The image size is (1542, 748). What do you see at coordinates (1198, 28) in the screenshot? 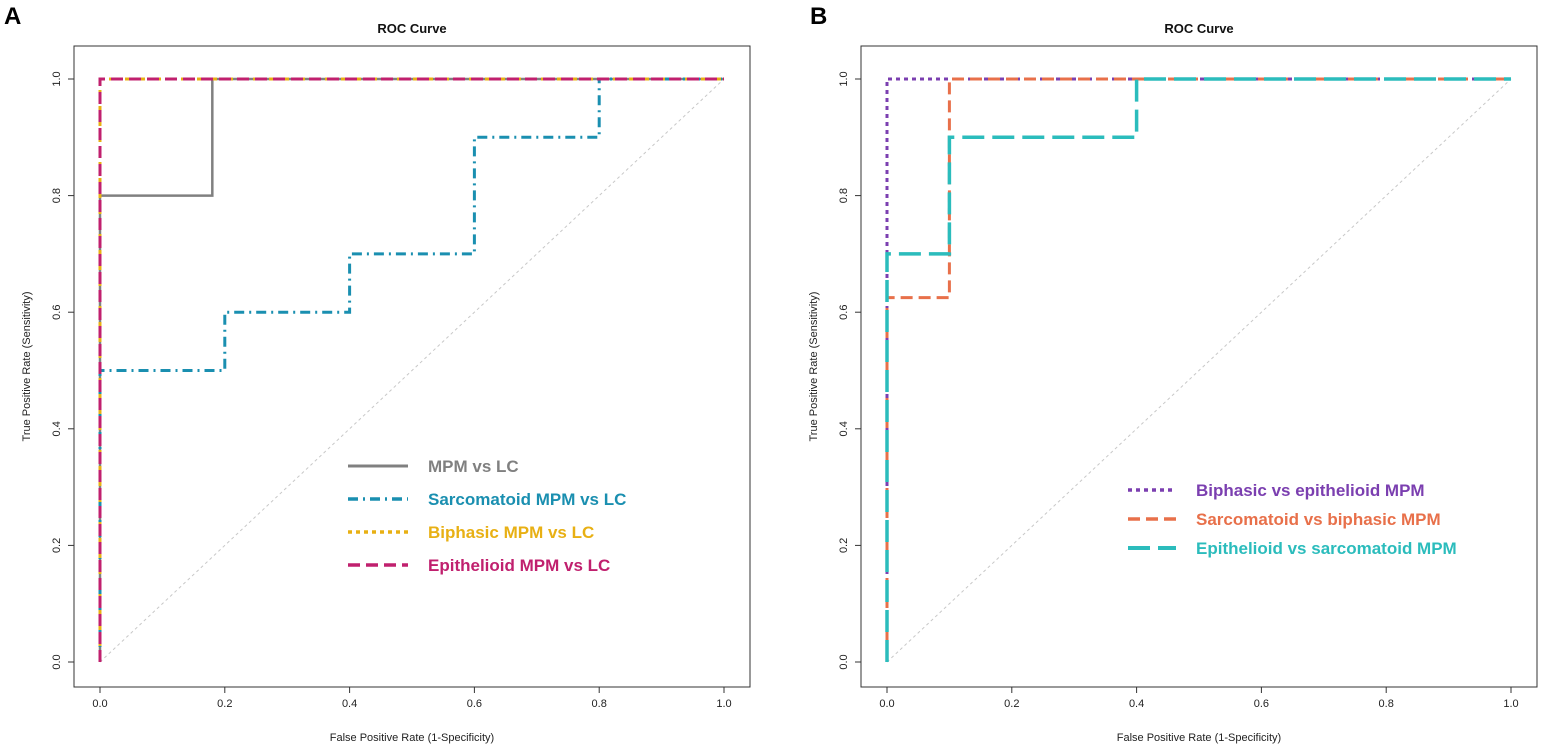
I see `panel-b-title: ROC Curve` at bounding box center [1198, 28].